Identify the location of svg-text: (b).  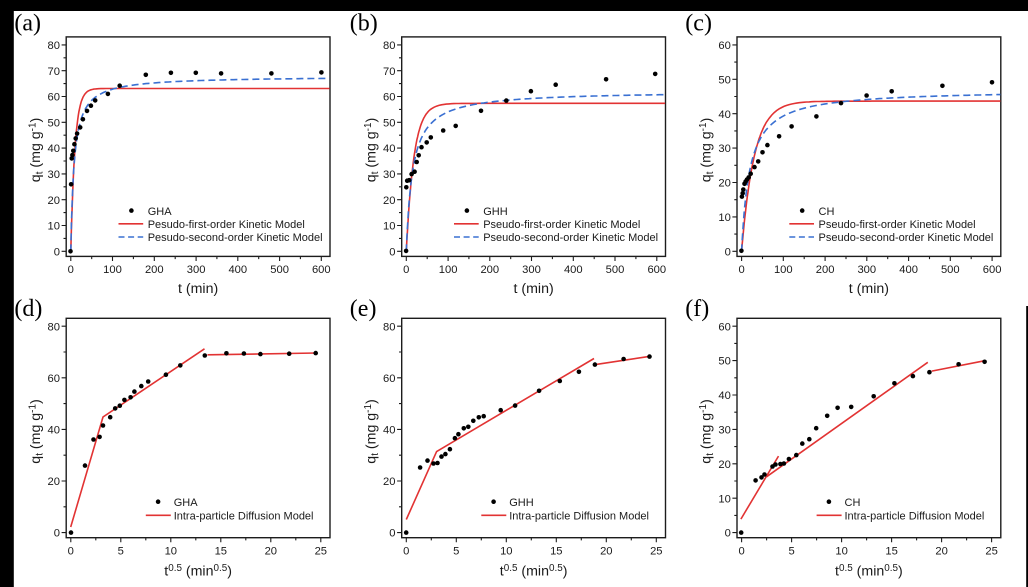
(364, 23).